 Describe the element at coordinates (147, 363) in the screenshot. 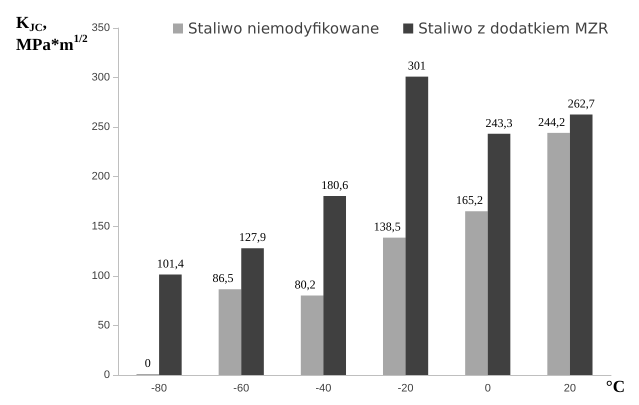

I see `data-label: 0` at that location.